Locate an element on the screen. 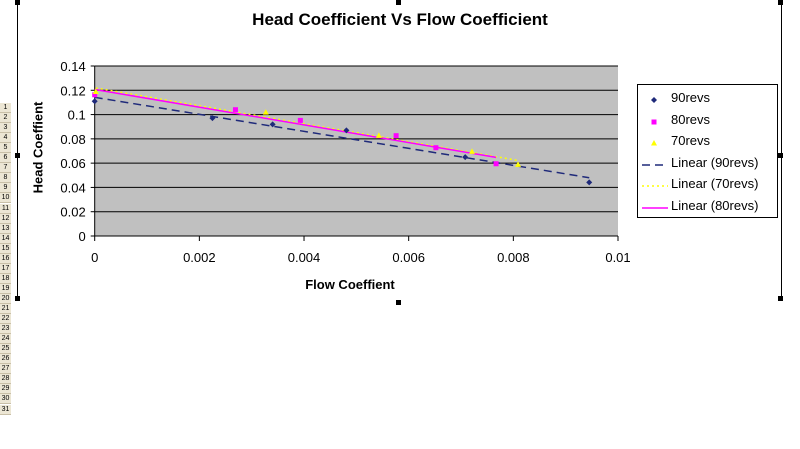  x-axis-label: Flow Coeffient is located at coordinates (350, 284).